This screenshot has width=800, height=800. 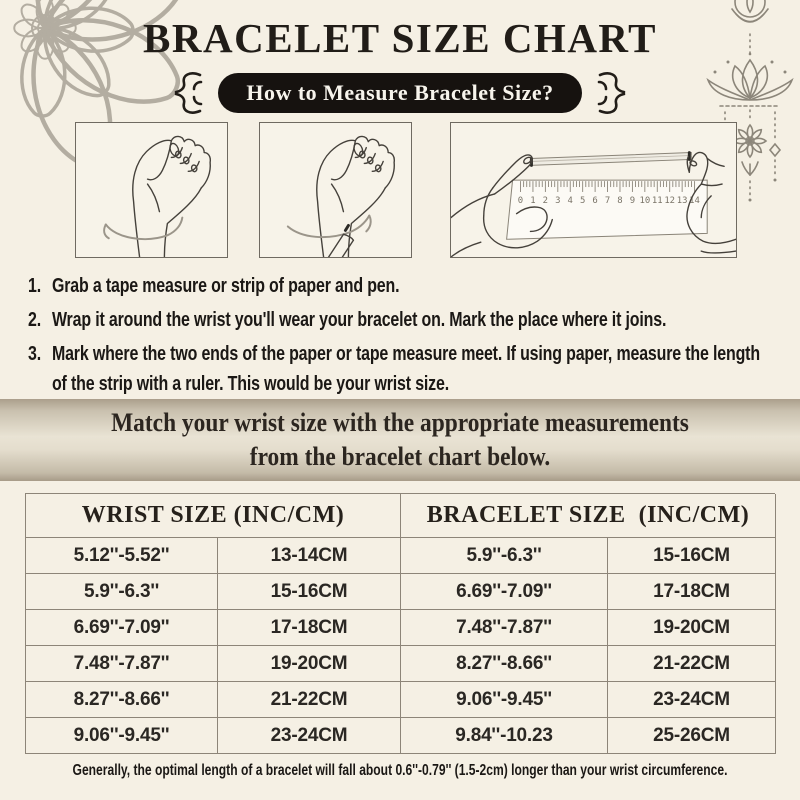 What do you see at coordinates (122, 556) in the screenshot?
I see `table-cell: 5.12''-5.52''` at bounding box center [122, 556].